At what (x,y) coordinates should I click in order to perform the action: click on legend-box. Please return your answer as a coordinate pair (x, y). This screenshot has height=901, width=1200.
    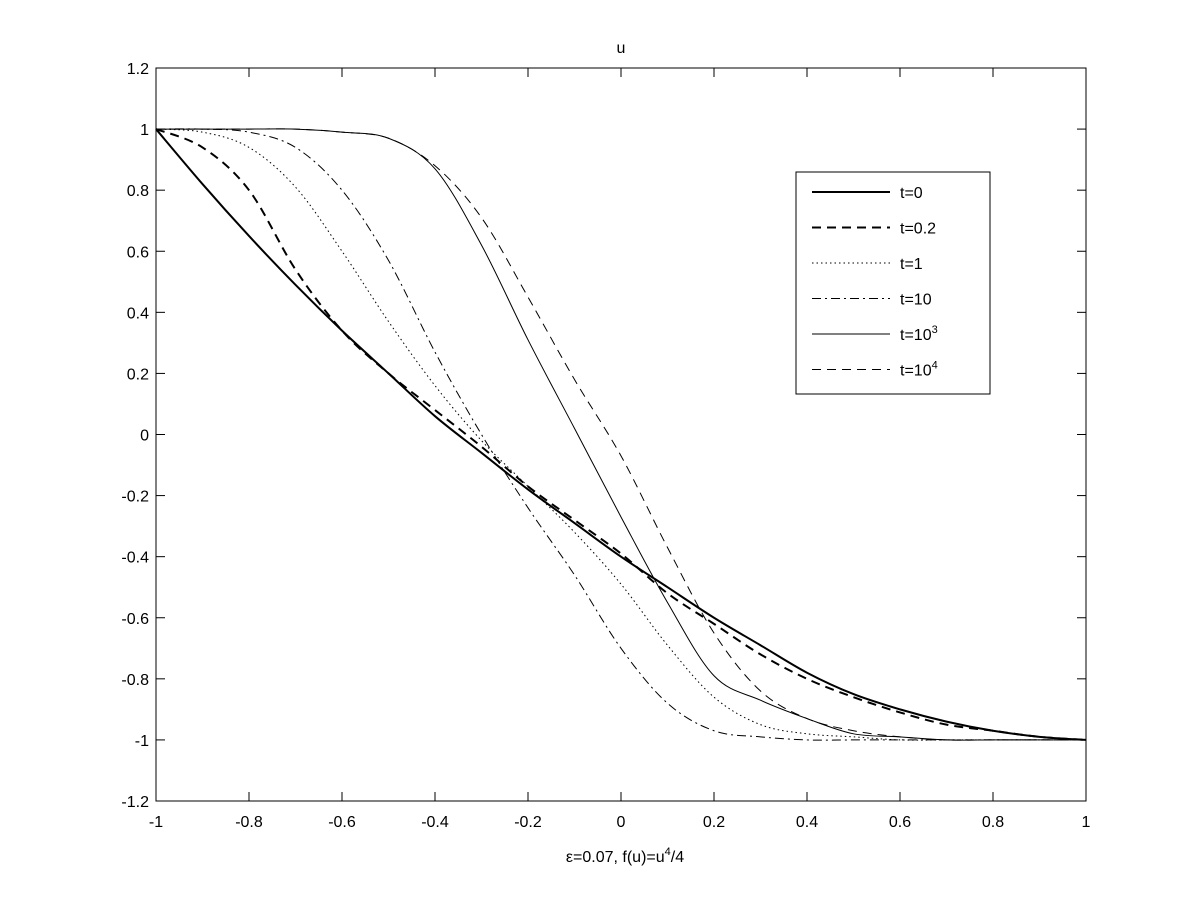
    Looking at the image, I should click on (893, 283).